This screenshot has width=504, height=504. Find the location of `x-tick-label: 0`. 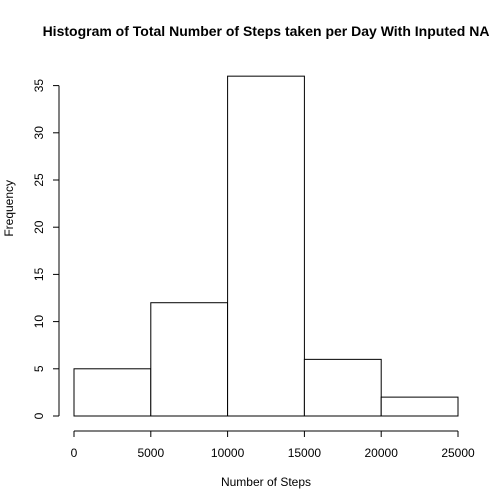

x-tick-label: 0 is located at coordinates (74, 453).